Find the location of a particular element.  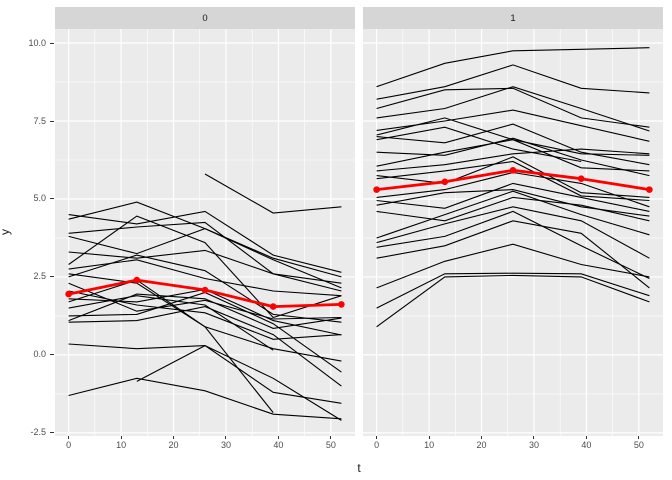

facet-strip-0: 0 is located at coordinates (205, 18).